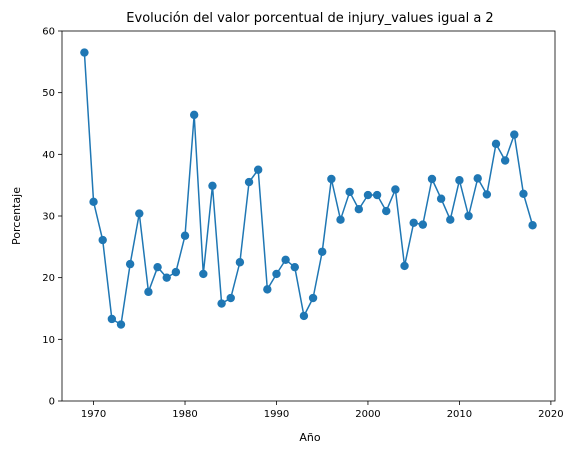 This screenshot has width=576, height=454. I want to click on y-tick-label: 50, so click(48, 93).